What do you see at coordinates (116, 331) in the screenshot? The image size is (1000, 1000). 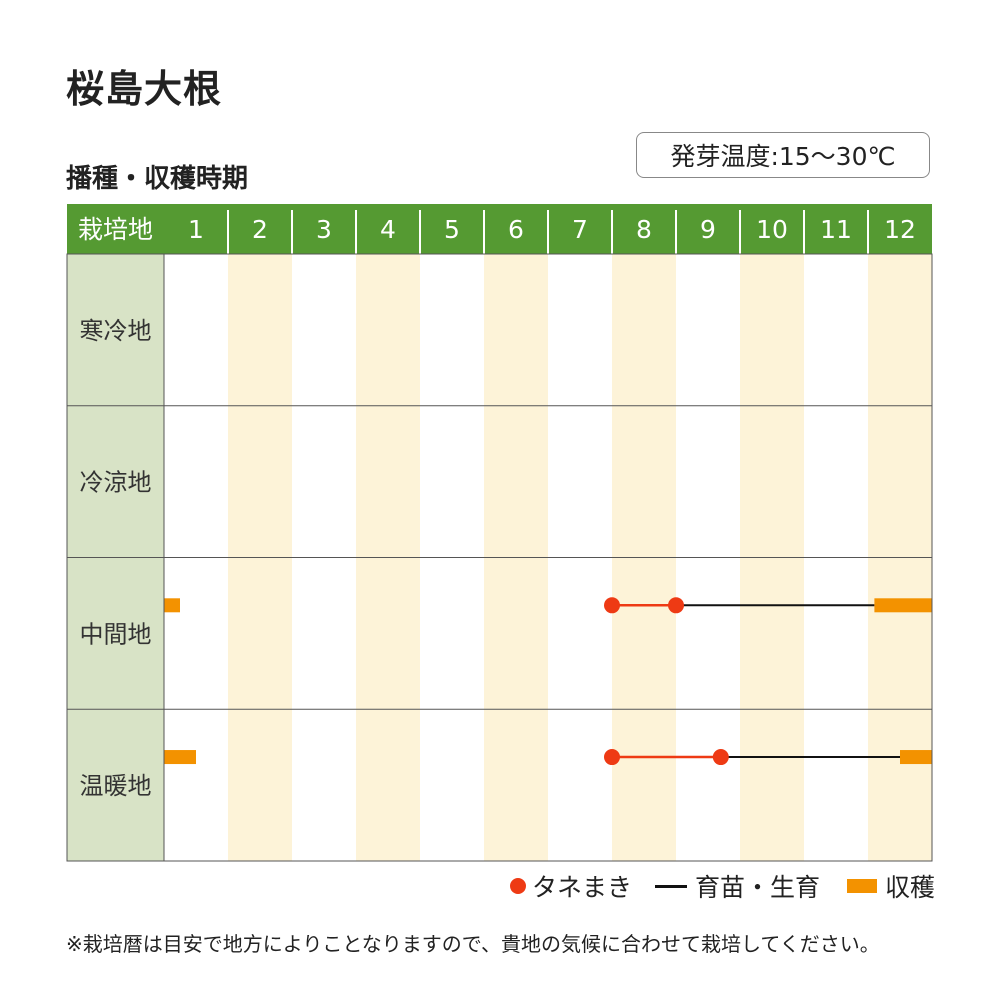 I see `region-label: 寒冷地` at bounding box center [116, 331].